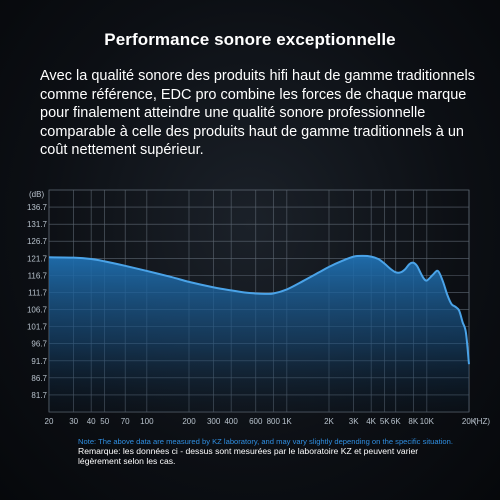 This screenshot has height=500, width=500. What do you see at coordinates (39, 395) in the screenshot?
I see `y-tick-label: 81.7` at bounding box center [39, 395].